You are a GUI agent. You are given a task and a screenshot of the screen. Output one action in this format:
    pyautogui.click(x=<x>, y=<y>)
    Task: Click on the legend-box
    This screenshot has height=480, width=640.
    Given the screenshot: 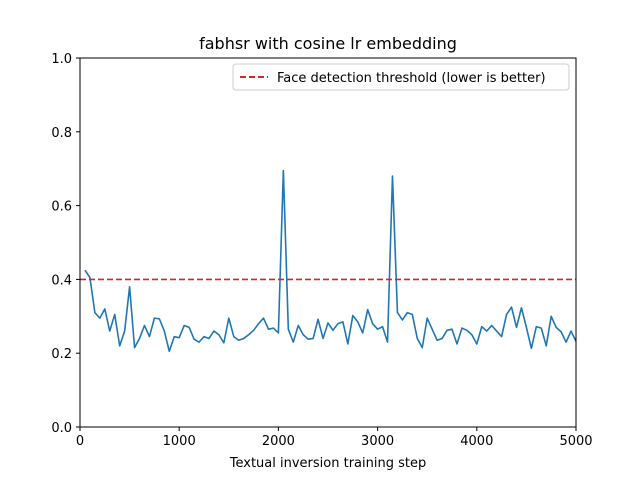 What is the action you would take?
    pyautogui.click(x=401, y=77)
    